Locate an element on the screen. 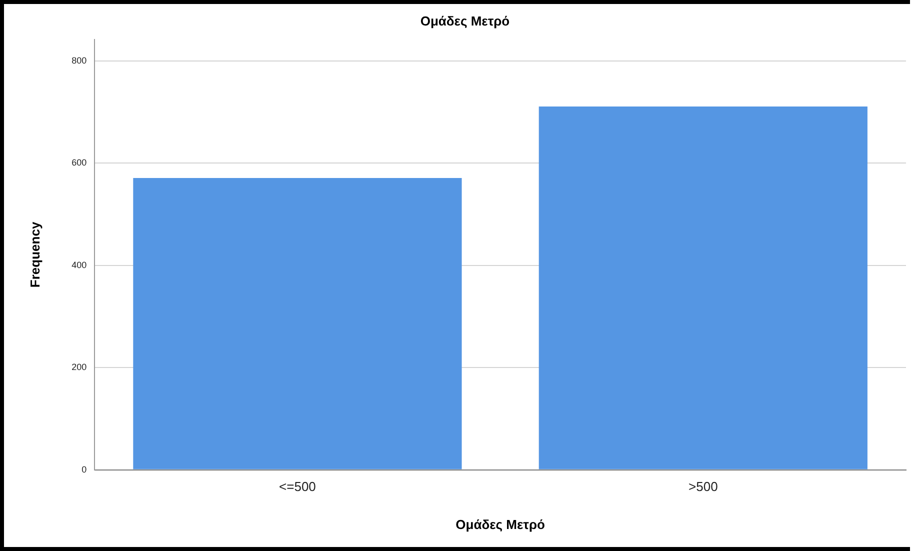  chart-title: Ομάδες Μετρό is located at coordinates (465, 20).